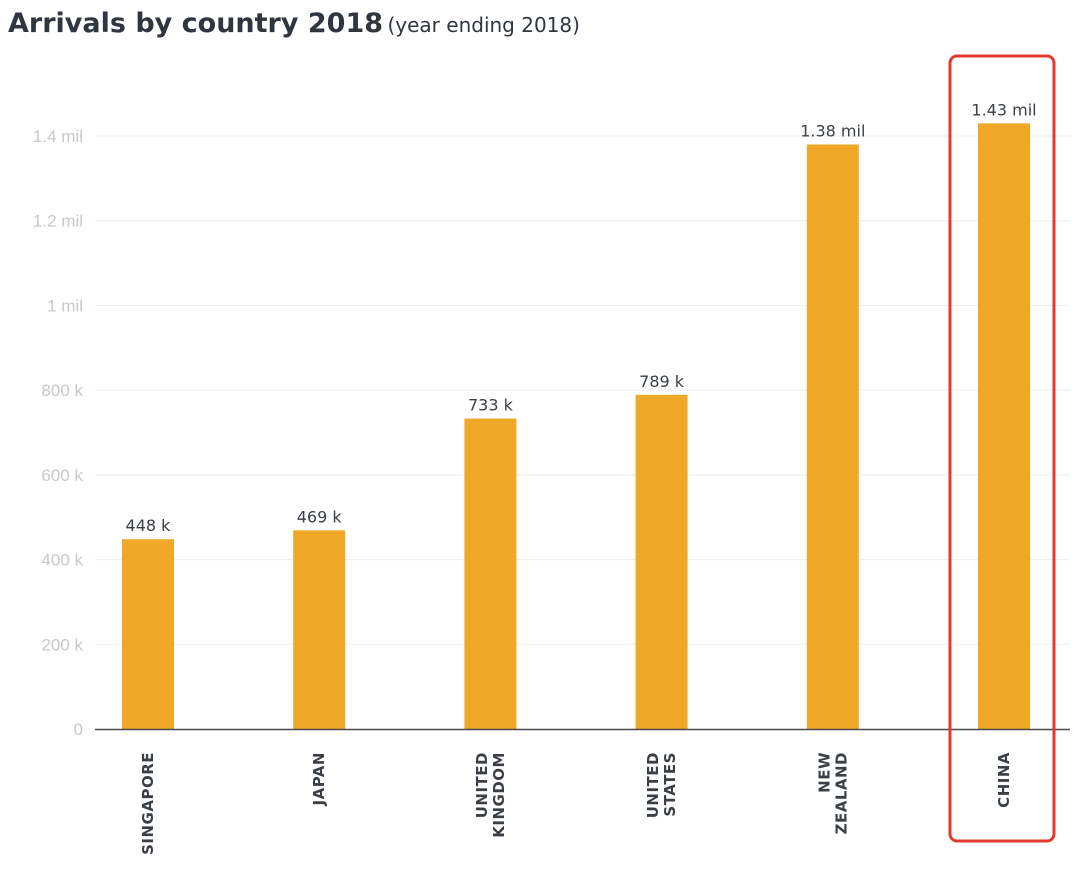  I want to click on category-label: NEW, so click(824, 772).